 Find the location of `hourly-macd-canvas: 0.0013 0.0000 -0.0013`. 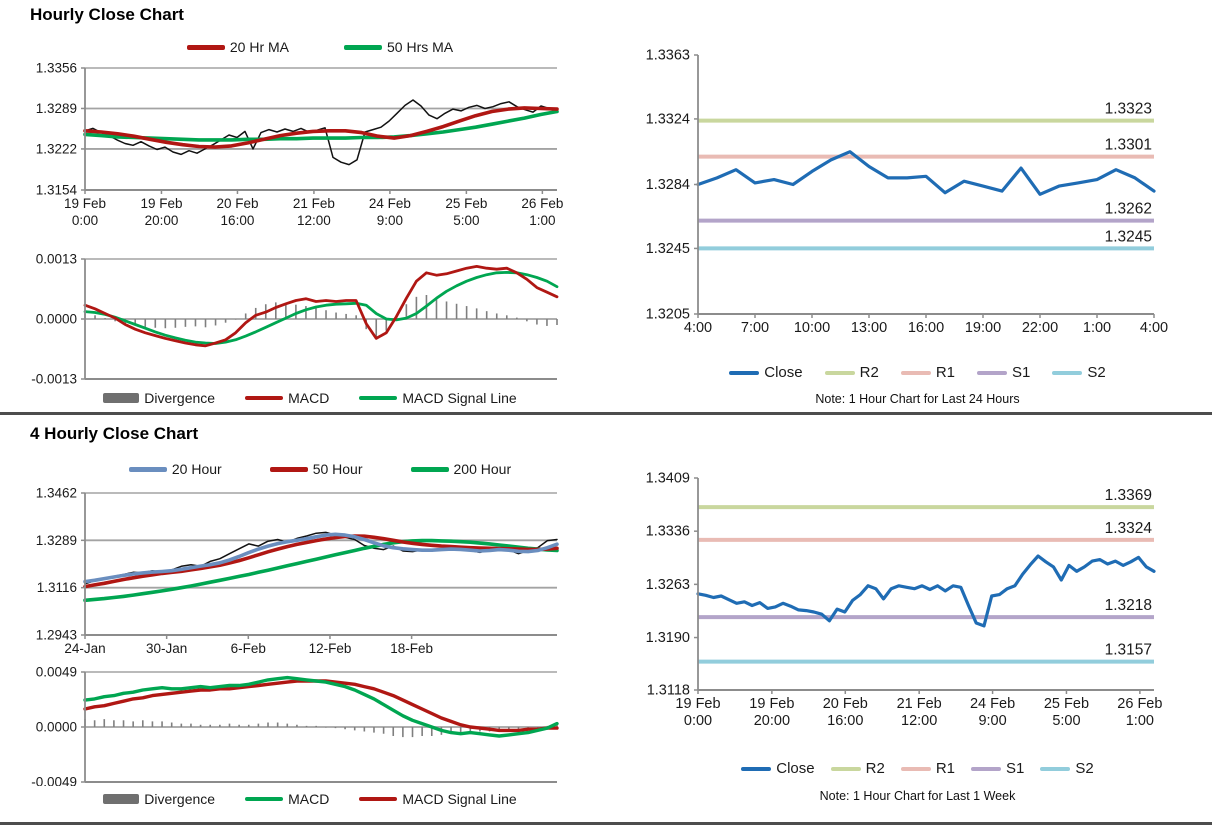

hourly-macd-canvas: 0.0013 0.0000 -0.0013 is located at coordinates (295, 319).